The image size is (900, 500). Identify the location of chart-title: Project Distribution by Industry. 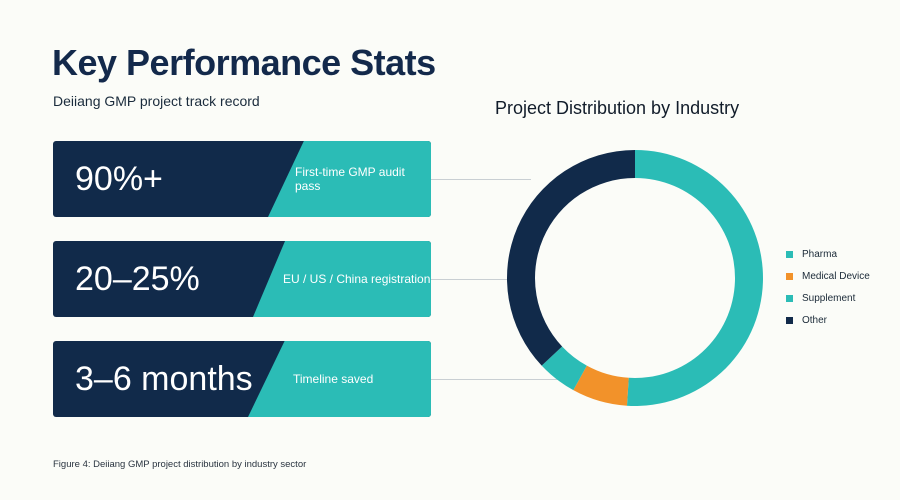
(617, 108).